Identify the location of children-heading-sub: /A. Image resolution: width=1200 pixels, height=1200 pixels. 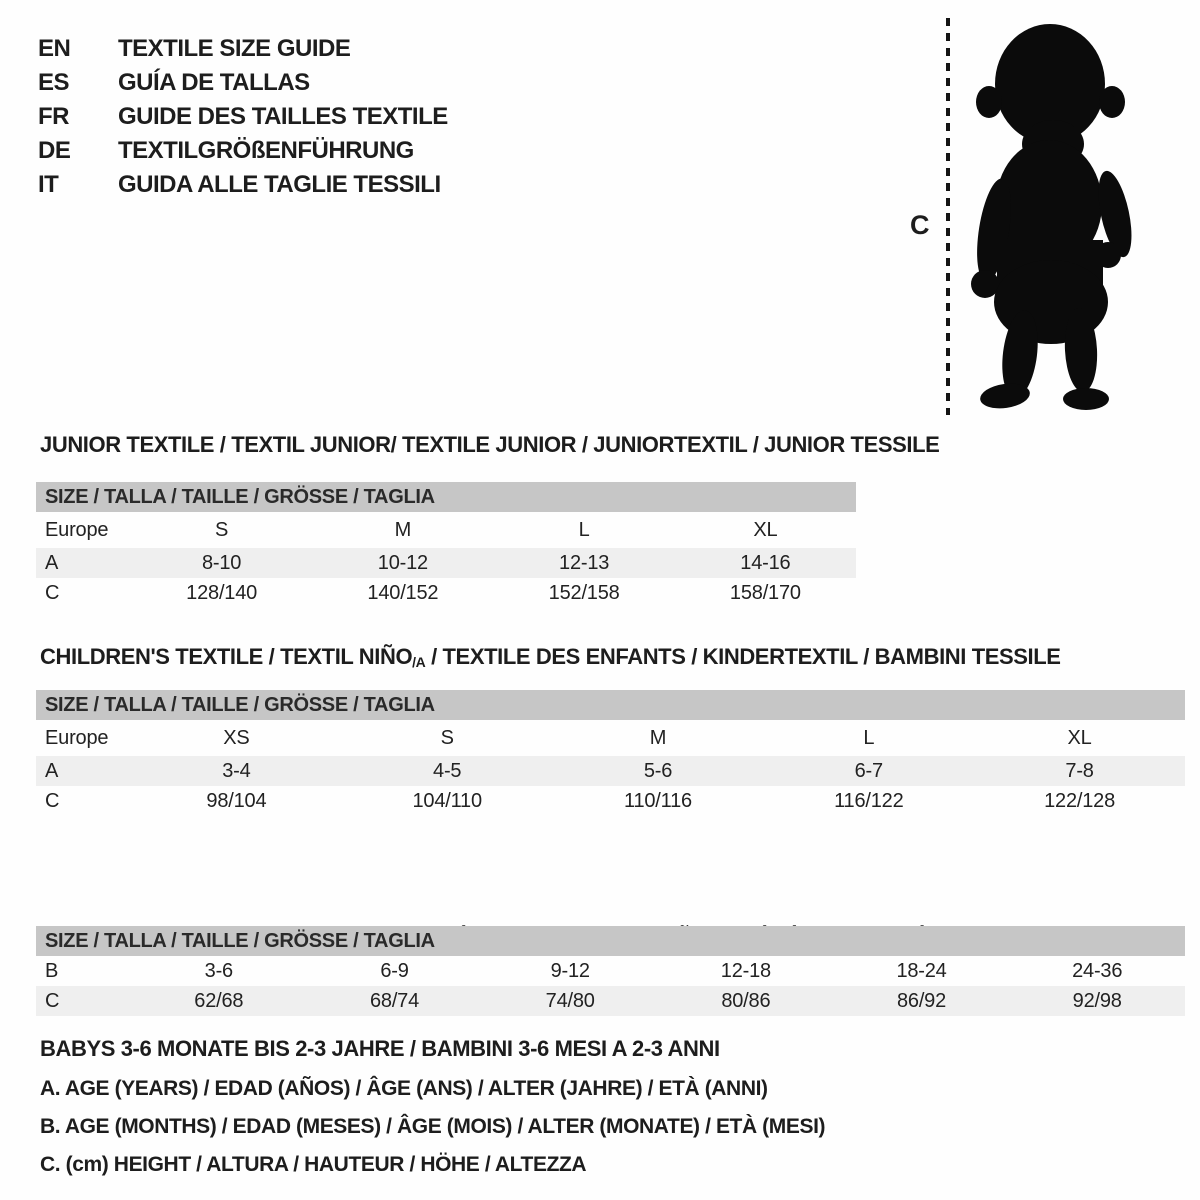
(419, 662).